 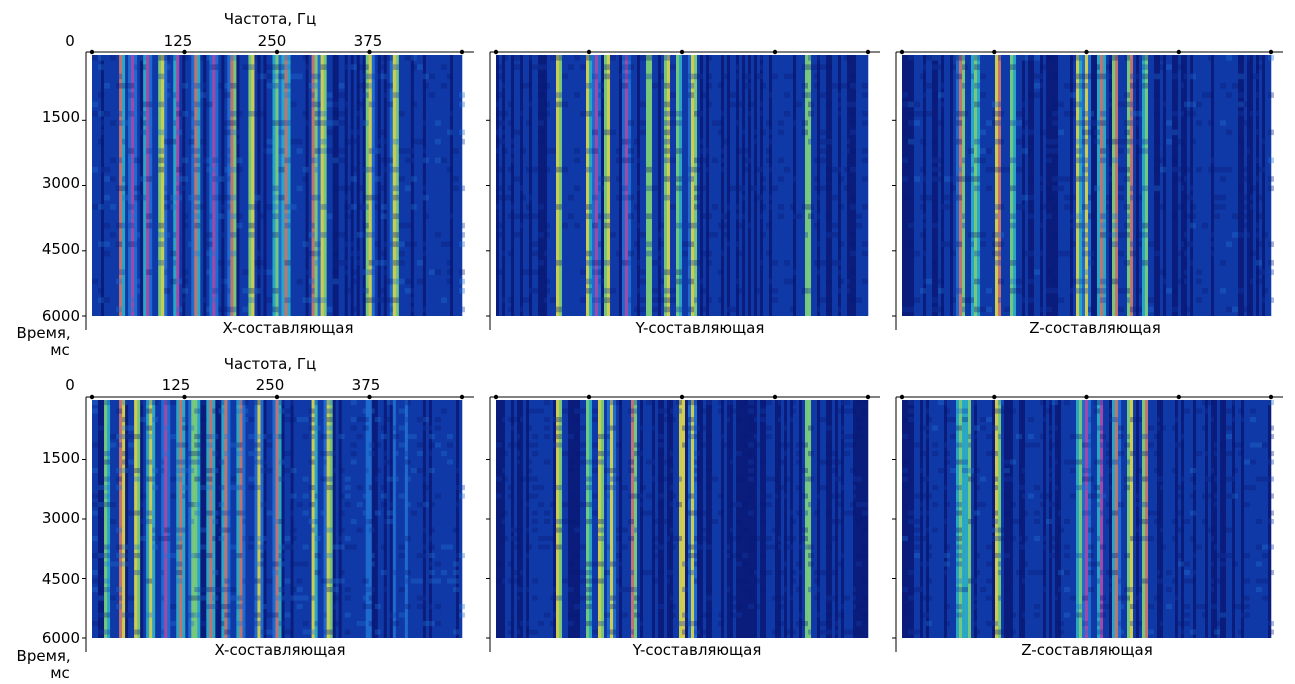 I want to click on y-axis-label-row2-line1: Время,, so click(x=44, y=656).